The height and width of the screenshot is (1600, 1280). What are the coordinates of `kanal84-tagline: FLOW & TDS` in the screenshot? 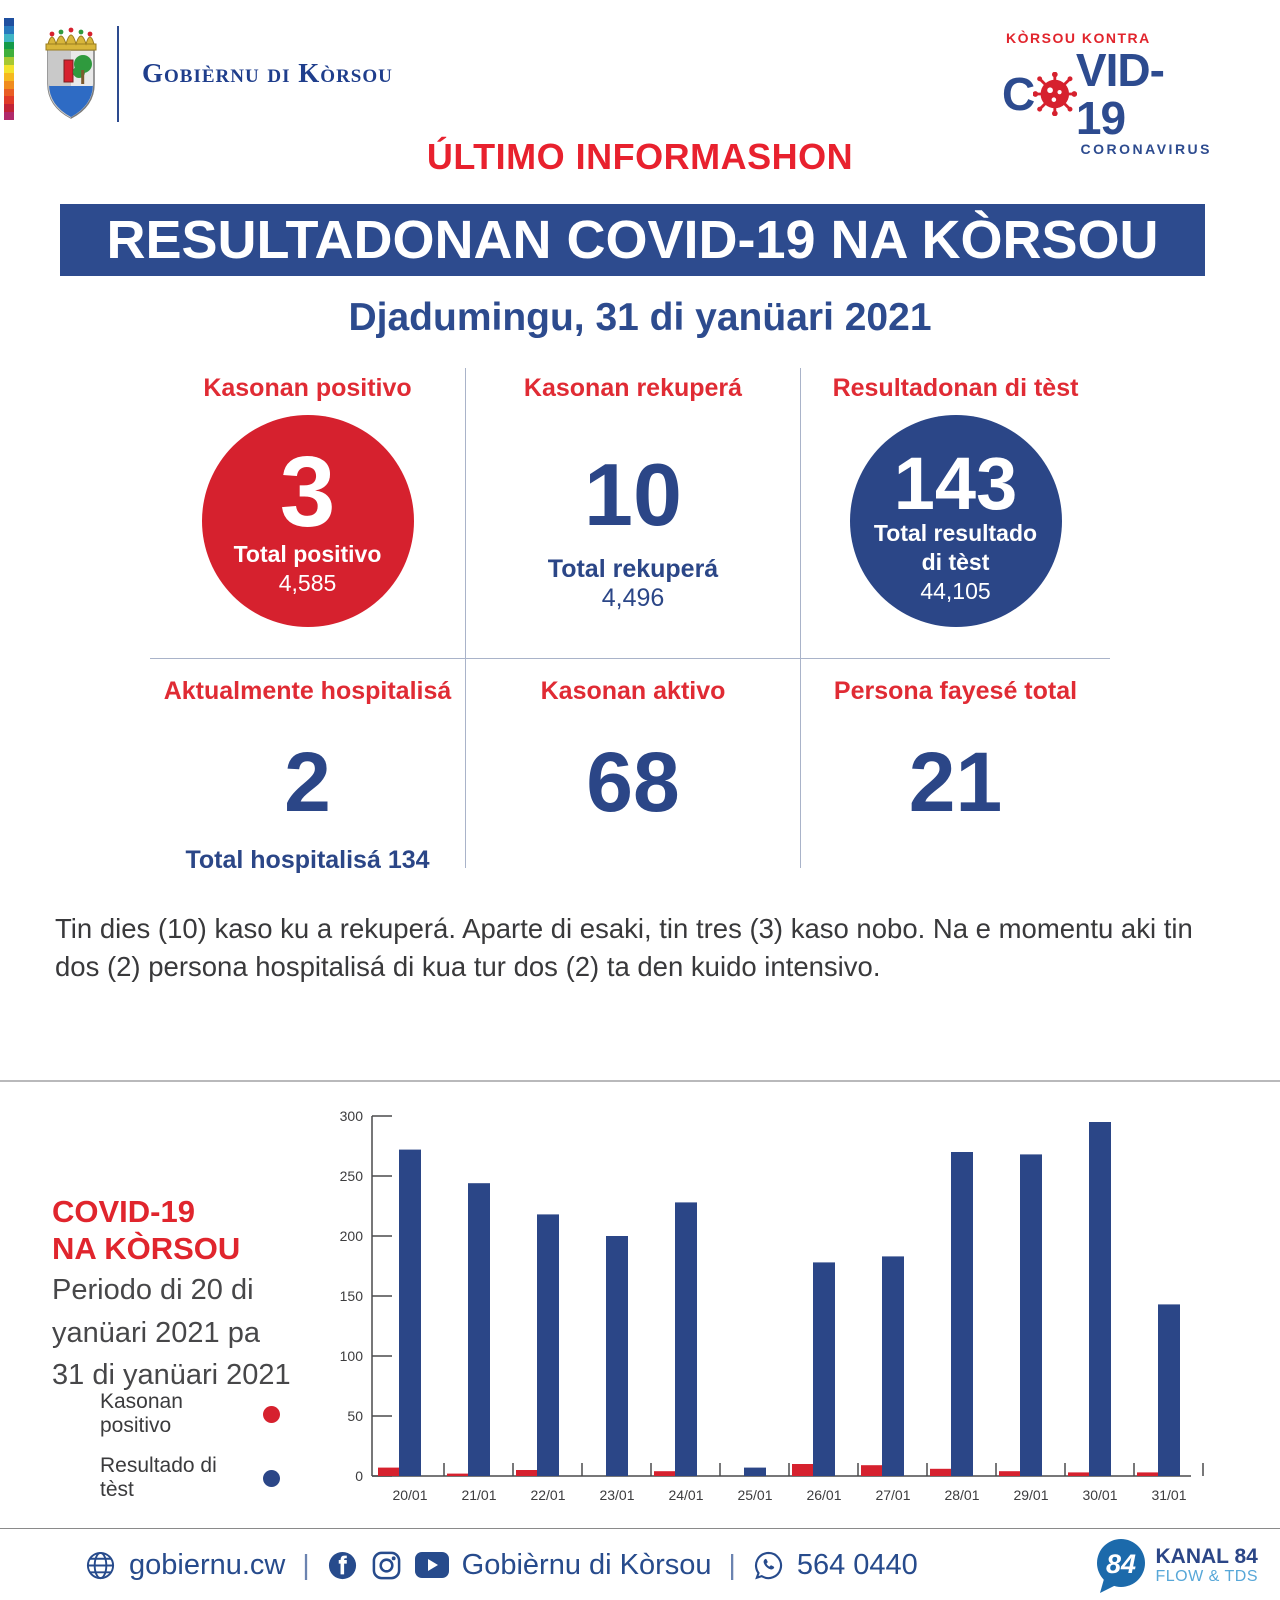 It's located at (1206, 1577).